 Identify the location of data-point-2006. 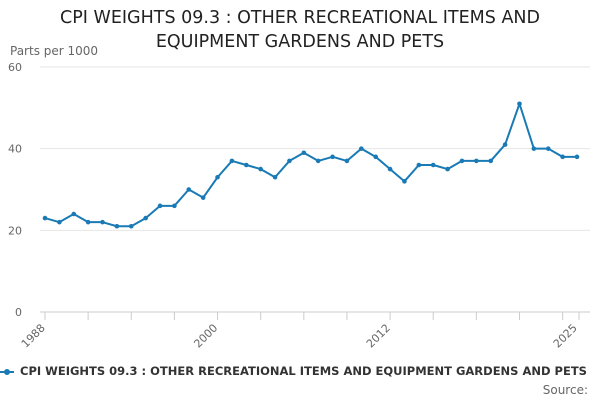
(304, 153).